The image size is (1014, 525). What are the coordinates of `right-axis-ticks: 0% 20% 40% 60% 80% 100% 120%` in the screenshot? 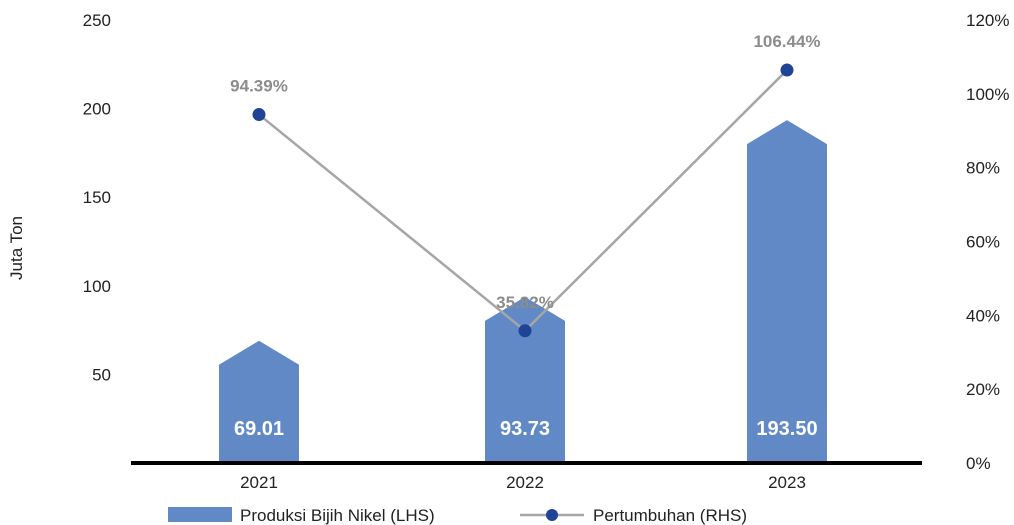 It's located at (987, 242).